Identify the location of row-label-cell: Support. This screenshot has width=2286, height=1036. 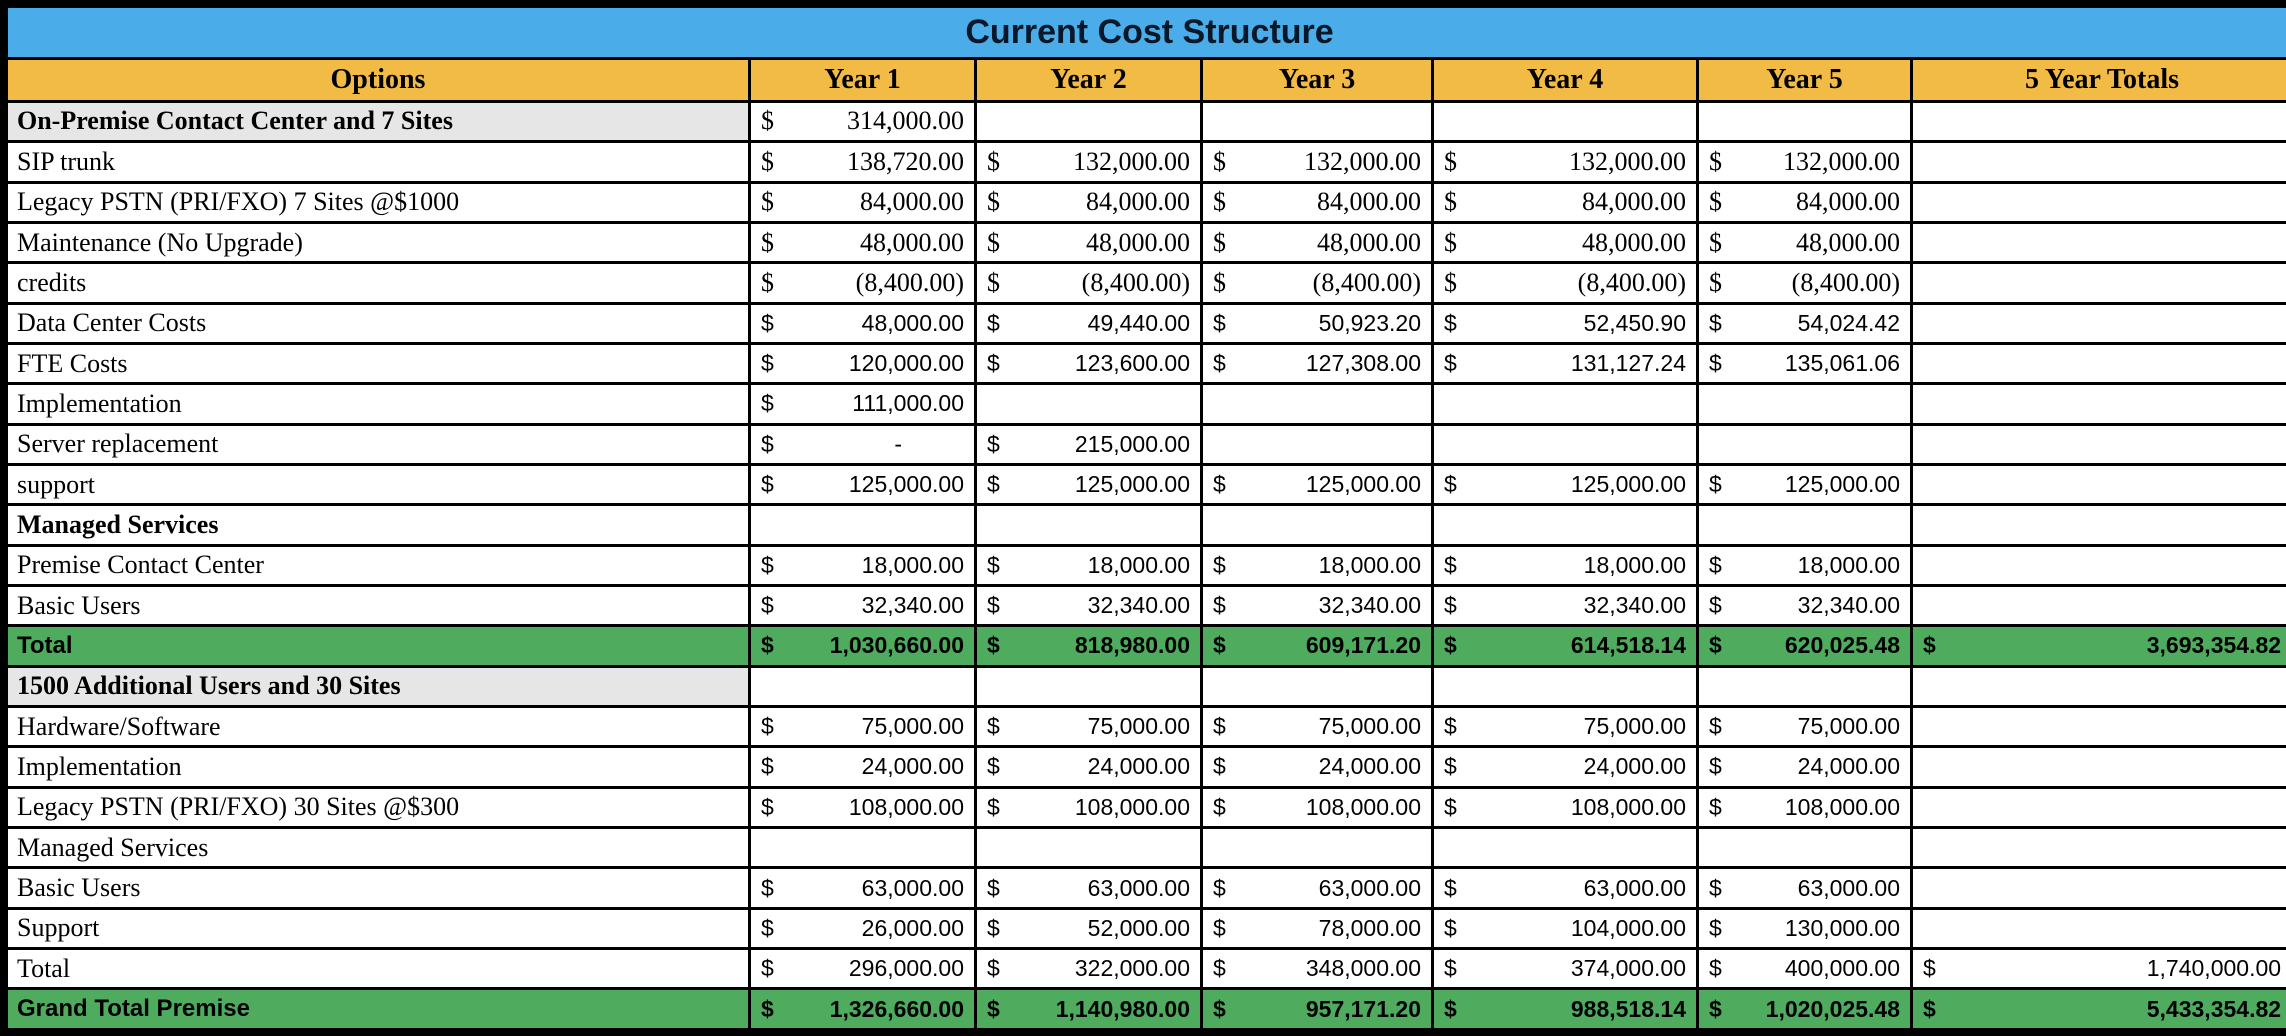
(378, 928).